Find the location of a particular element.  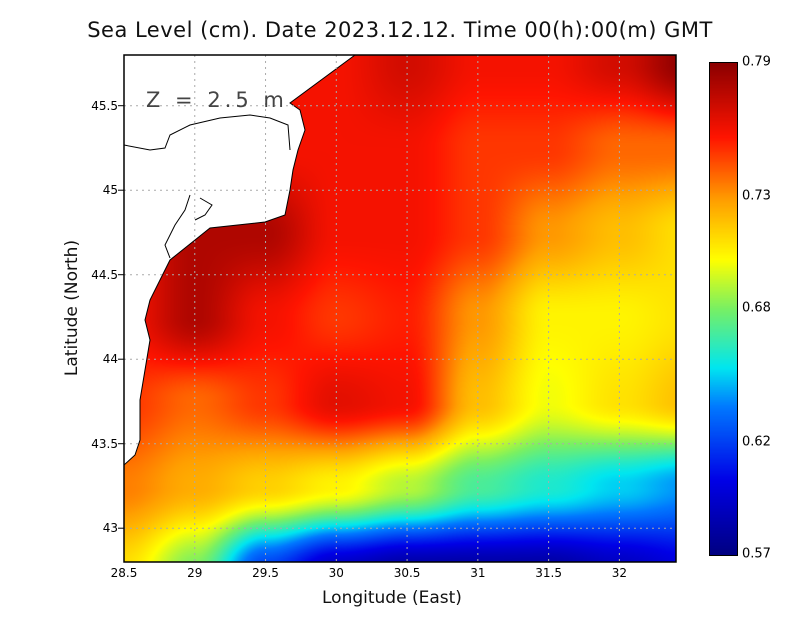

y-tick-label: 44.5 is located at coordinates (104, 274).